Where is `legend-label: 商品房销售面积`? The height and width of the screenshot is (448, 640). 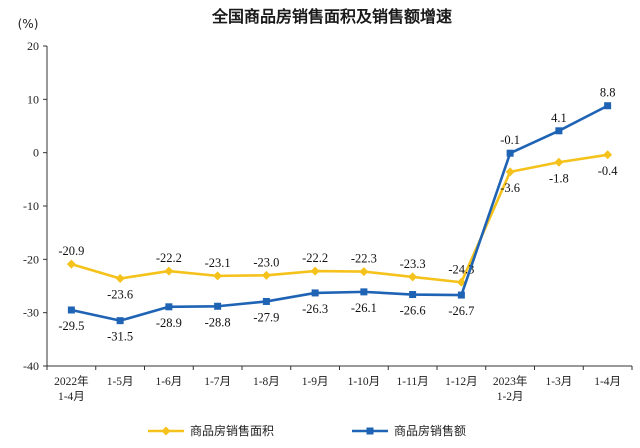 legend-label: 商品房销售面积 is located at coordinates (232, 430).